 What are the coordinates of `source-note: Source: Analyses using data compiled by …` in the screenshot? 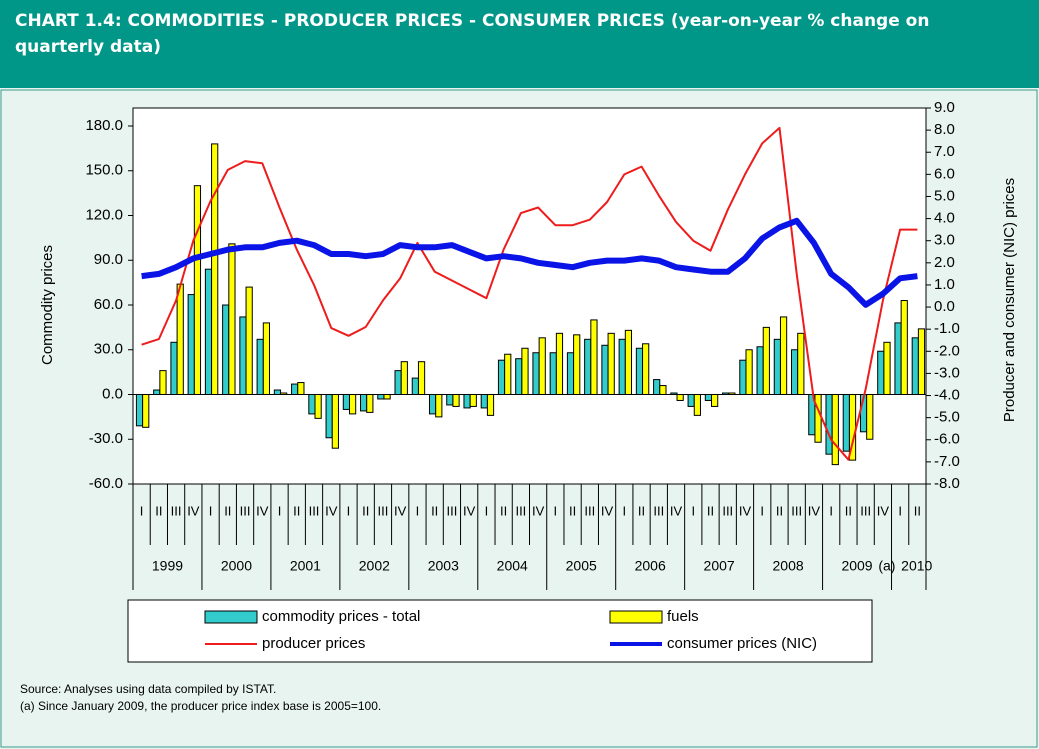 It's located at (148, 689).